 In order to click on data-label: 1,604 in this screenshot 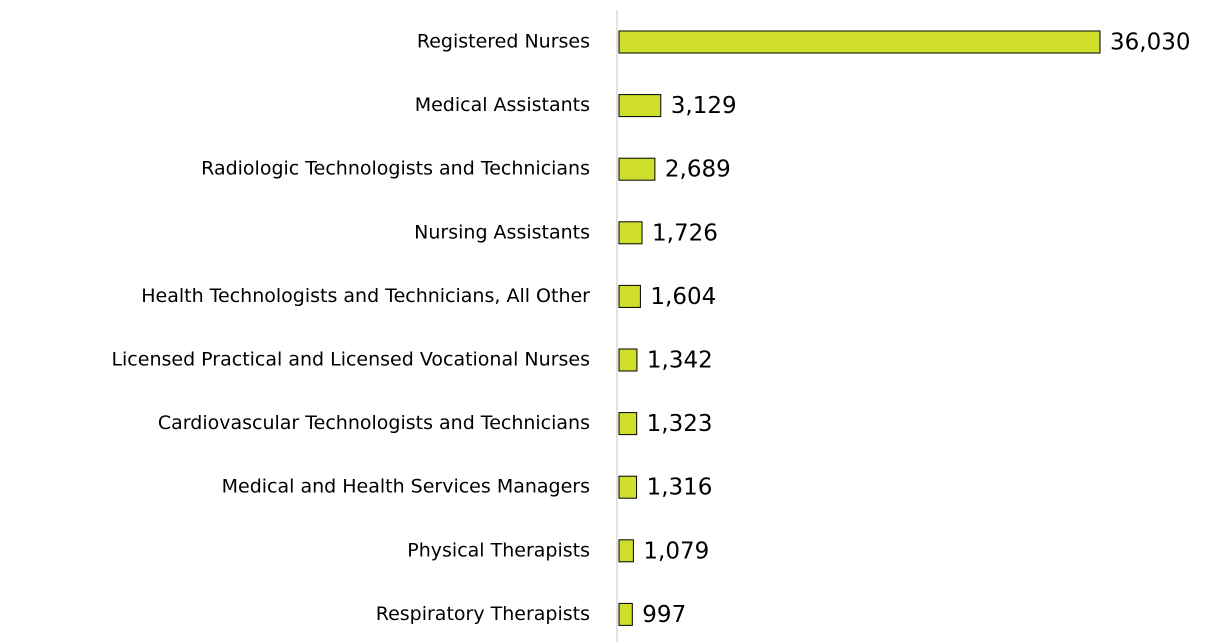, I will do `click(683, 297)`.